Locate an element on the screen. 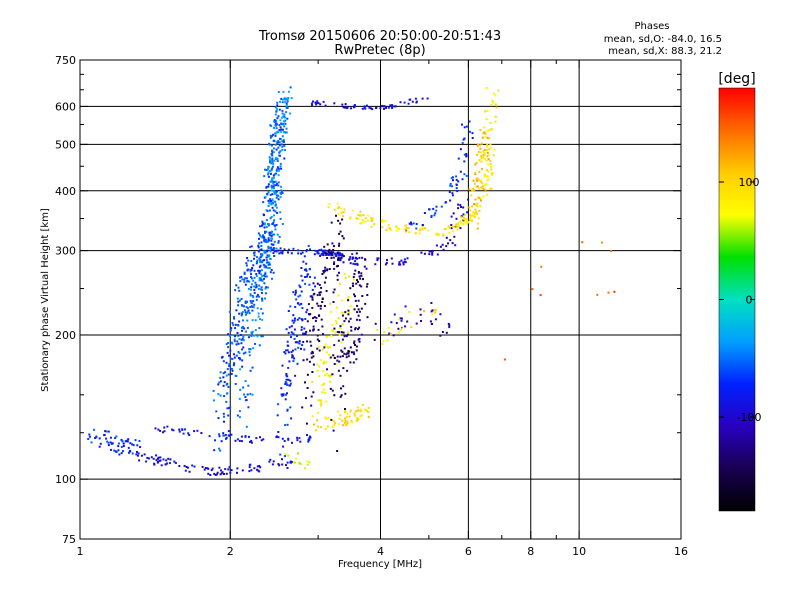 The height and width of the screenshot is (600, 800). colorbar-label: [deg] is located at coordinates (736, 79).